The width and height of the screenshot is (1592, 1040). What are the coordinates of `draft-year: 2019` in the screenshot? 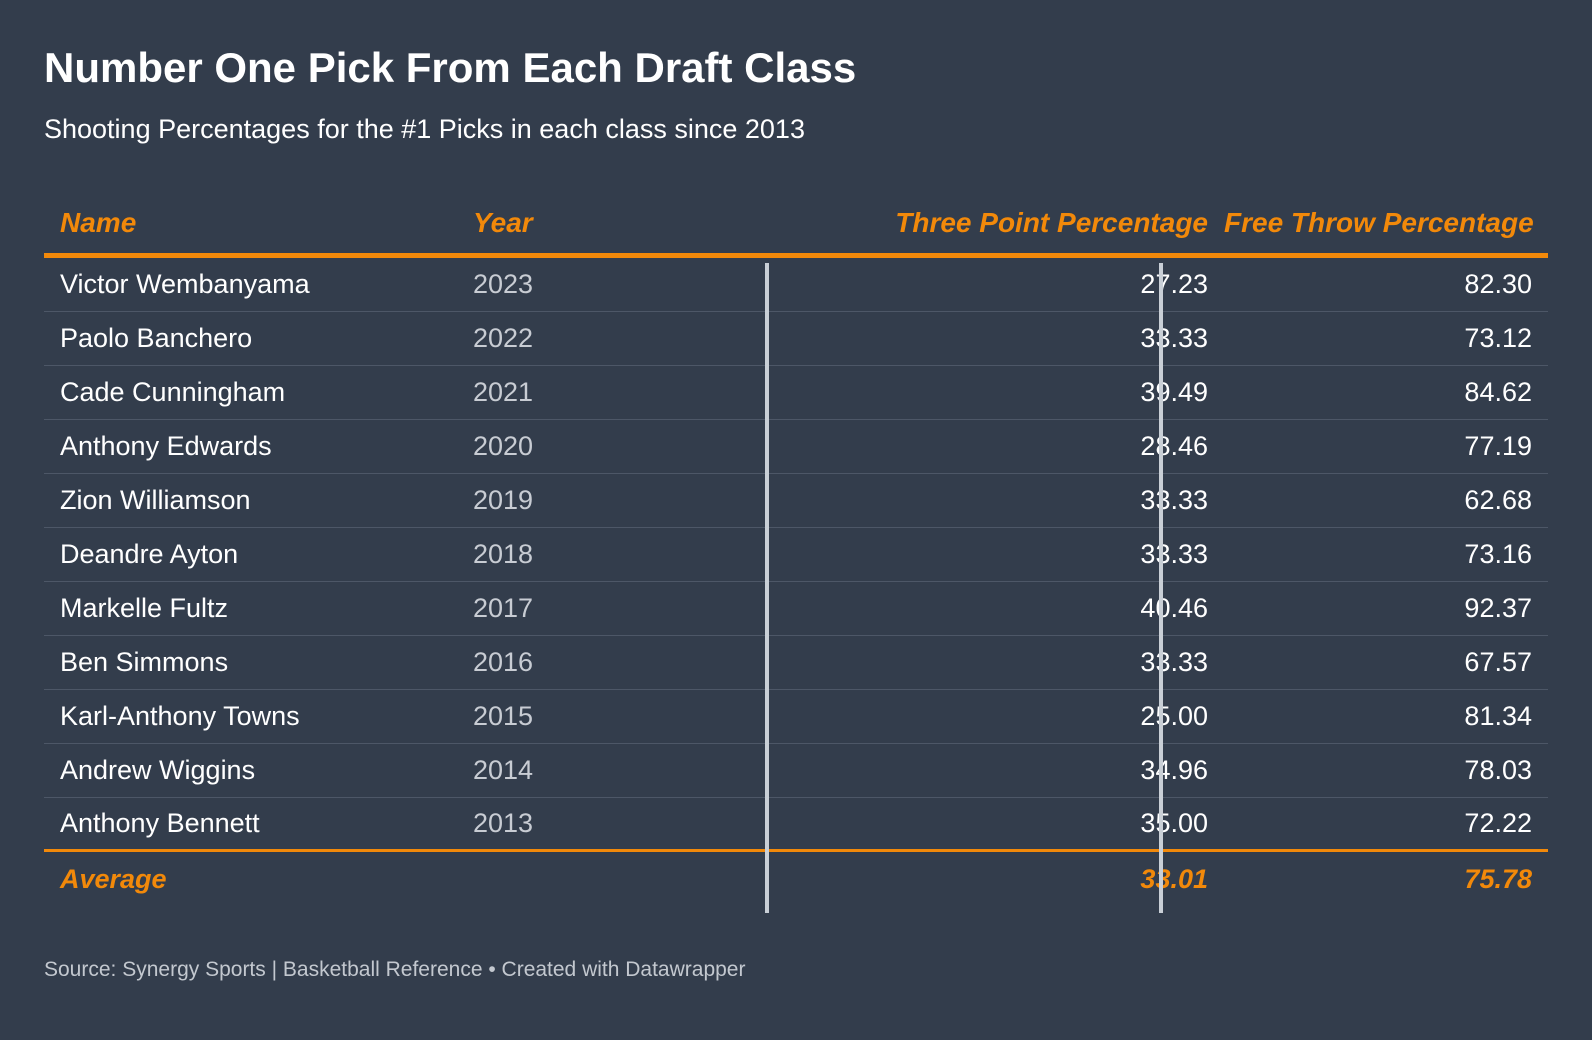 It's located at (503, 500).